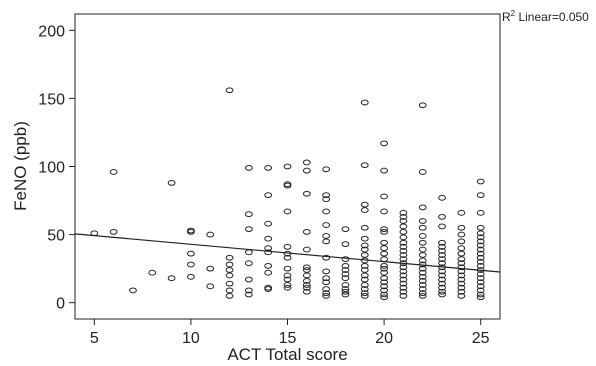  What do you see at coordinates (56, 236) in the screenshot?
I see `y-tick-label: 50` at bounding box center [56, 236].